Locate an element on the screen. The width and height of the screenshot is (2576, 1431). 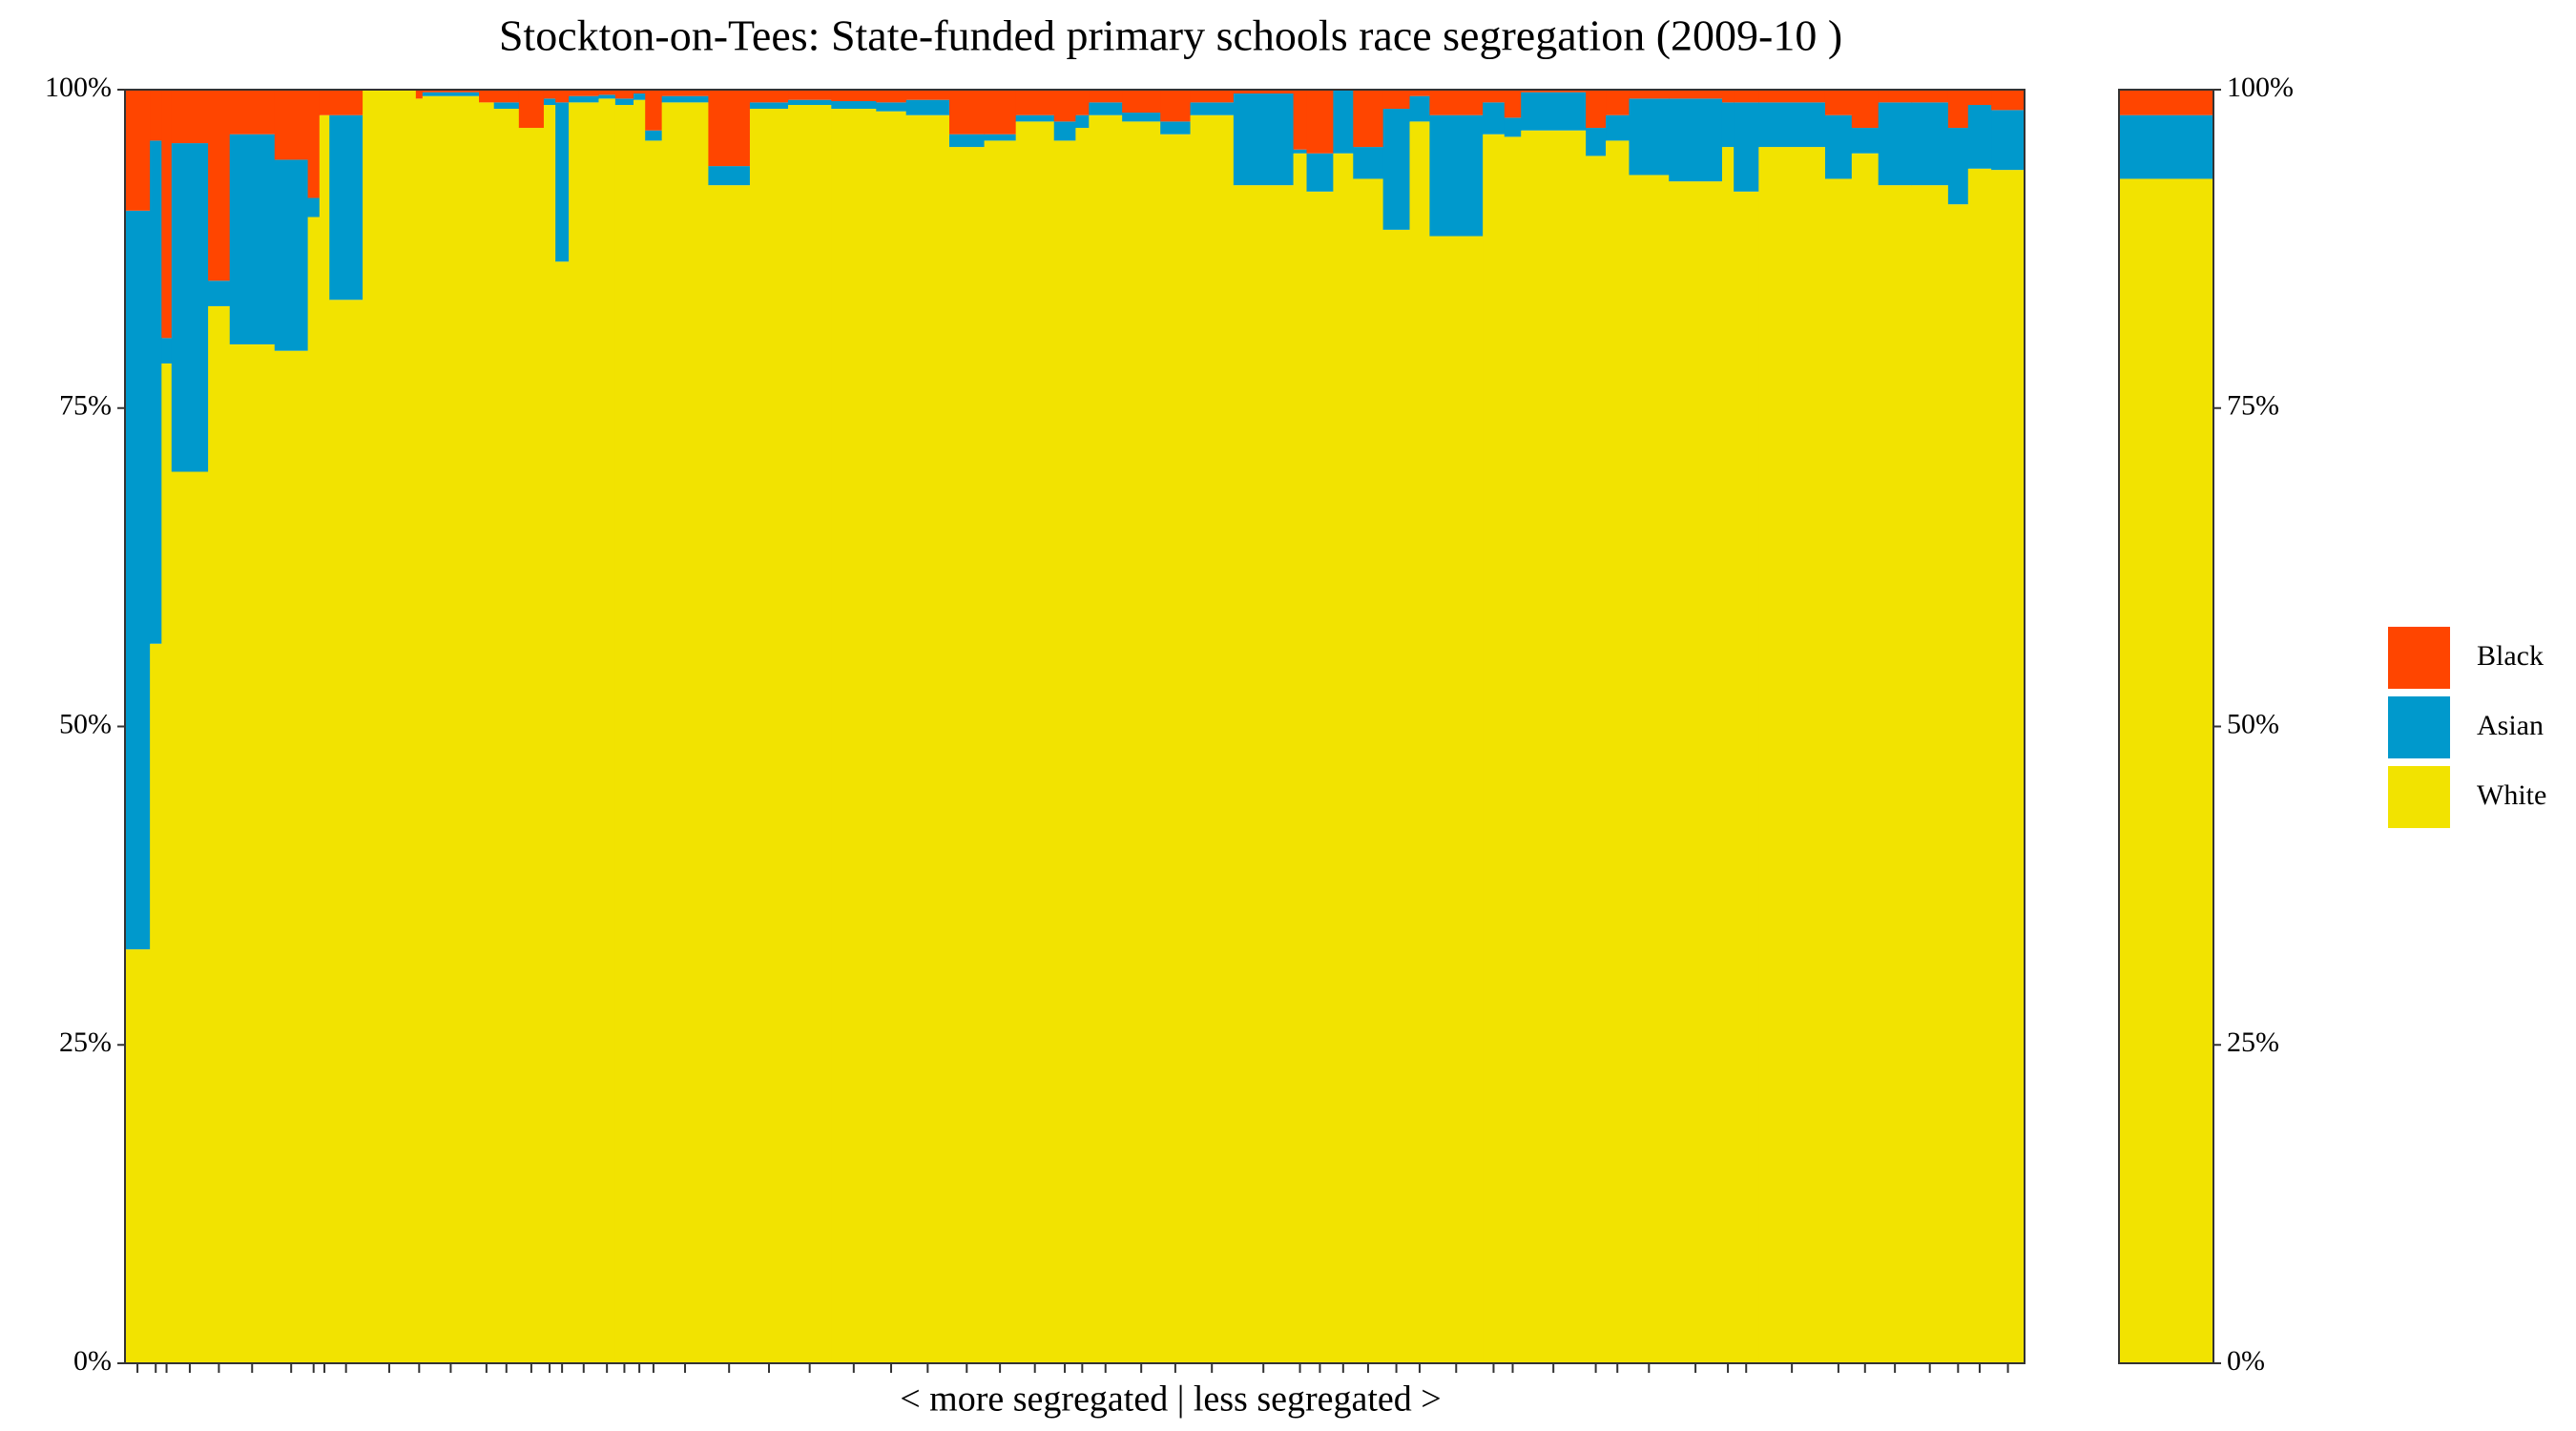
overall-segment is located at coordinates (2166, 146).